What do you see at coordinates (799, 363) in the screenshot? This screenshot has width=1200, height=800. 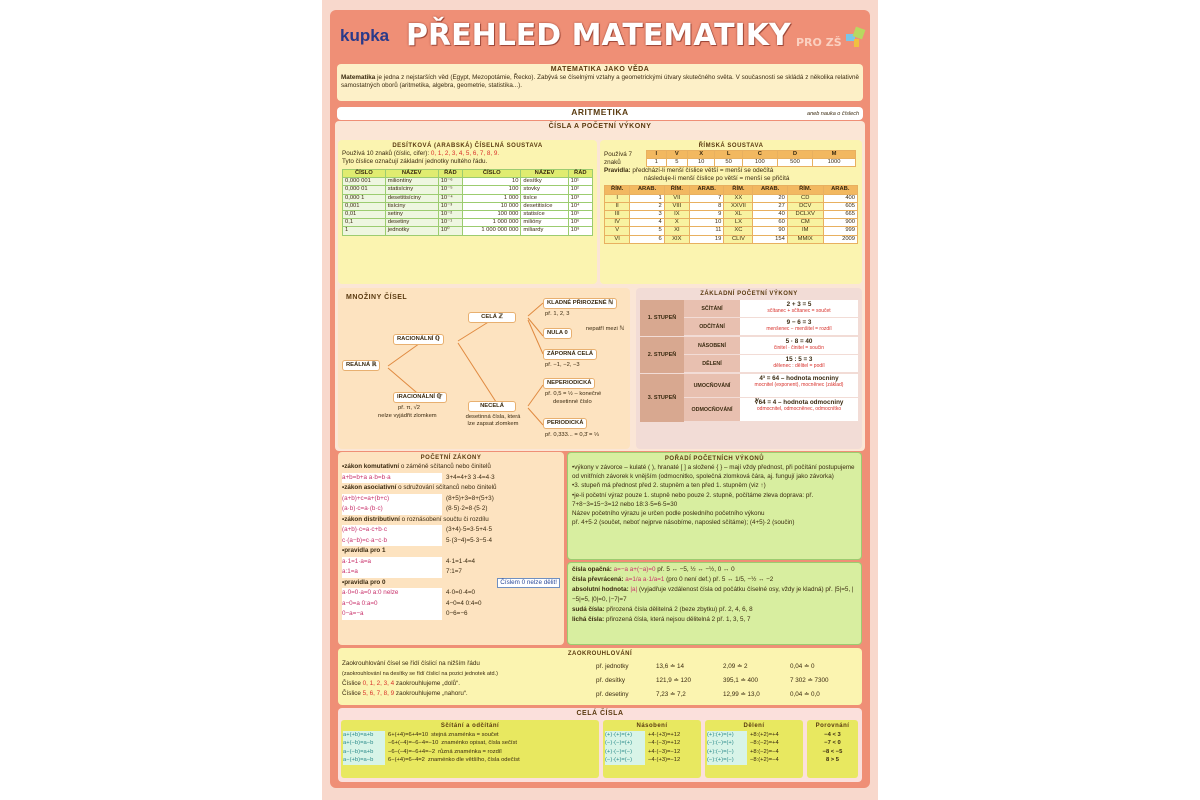 I see `ops-example-cell: 15 : 5 = 3 dělenec : dělitel = podíl` at bounding box center [799, 363].